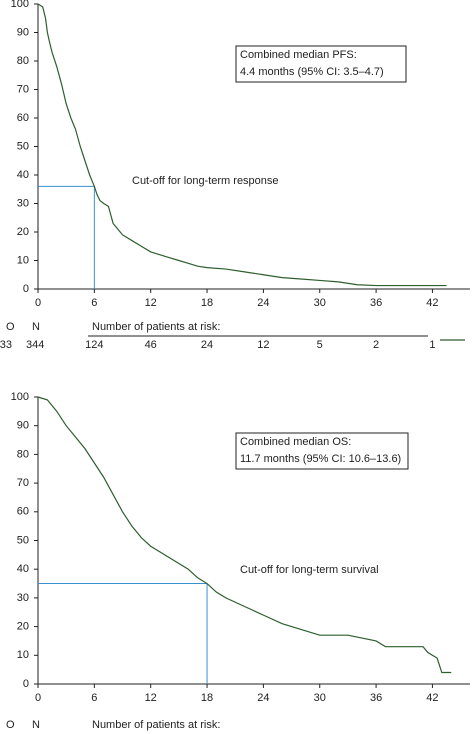  Describe the element at coordinates (320, 459) in the screenshot. I see `annotation-text: 11.7 months (95% CI: 10.6–13.6)` at that location.